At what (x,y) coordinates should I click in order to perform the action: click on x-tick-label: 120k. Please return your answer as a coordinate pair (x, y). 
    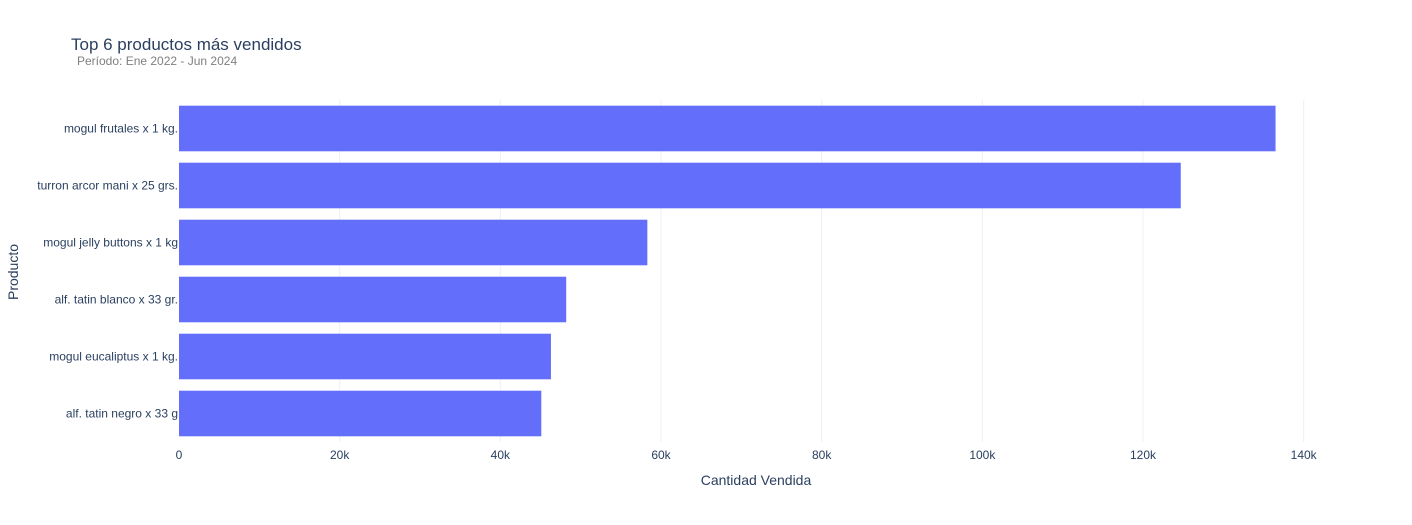
    Looking at the image, I should click on (1143, 455).